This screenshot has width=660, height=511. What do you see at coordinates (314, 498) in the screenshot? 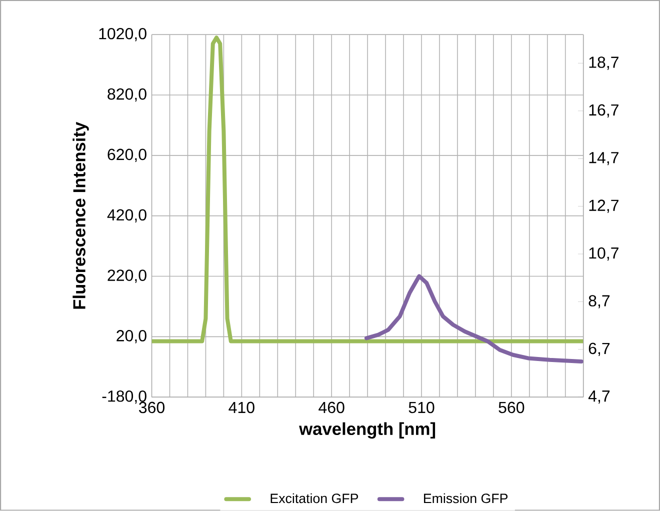
I see `legend-label: Excitation GFP` at bounding box center [314, 498].